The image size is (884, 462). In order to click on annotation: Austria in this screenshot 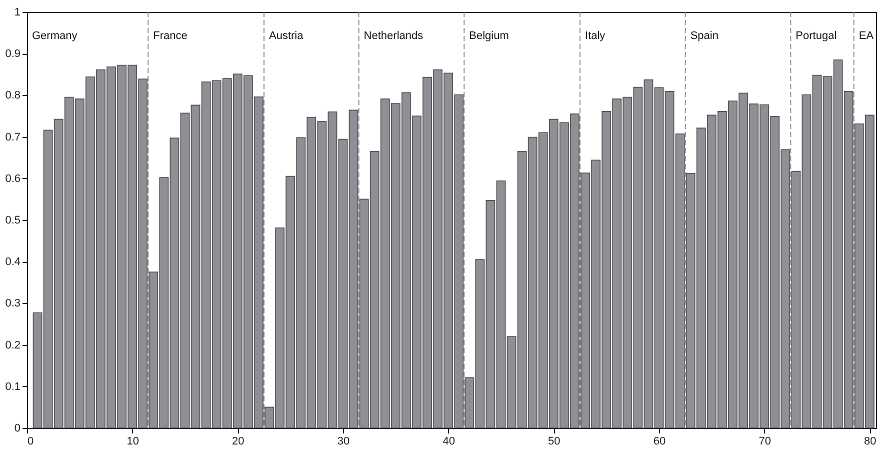, I will do `click(286, 36)`.